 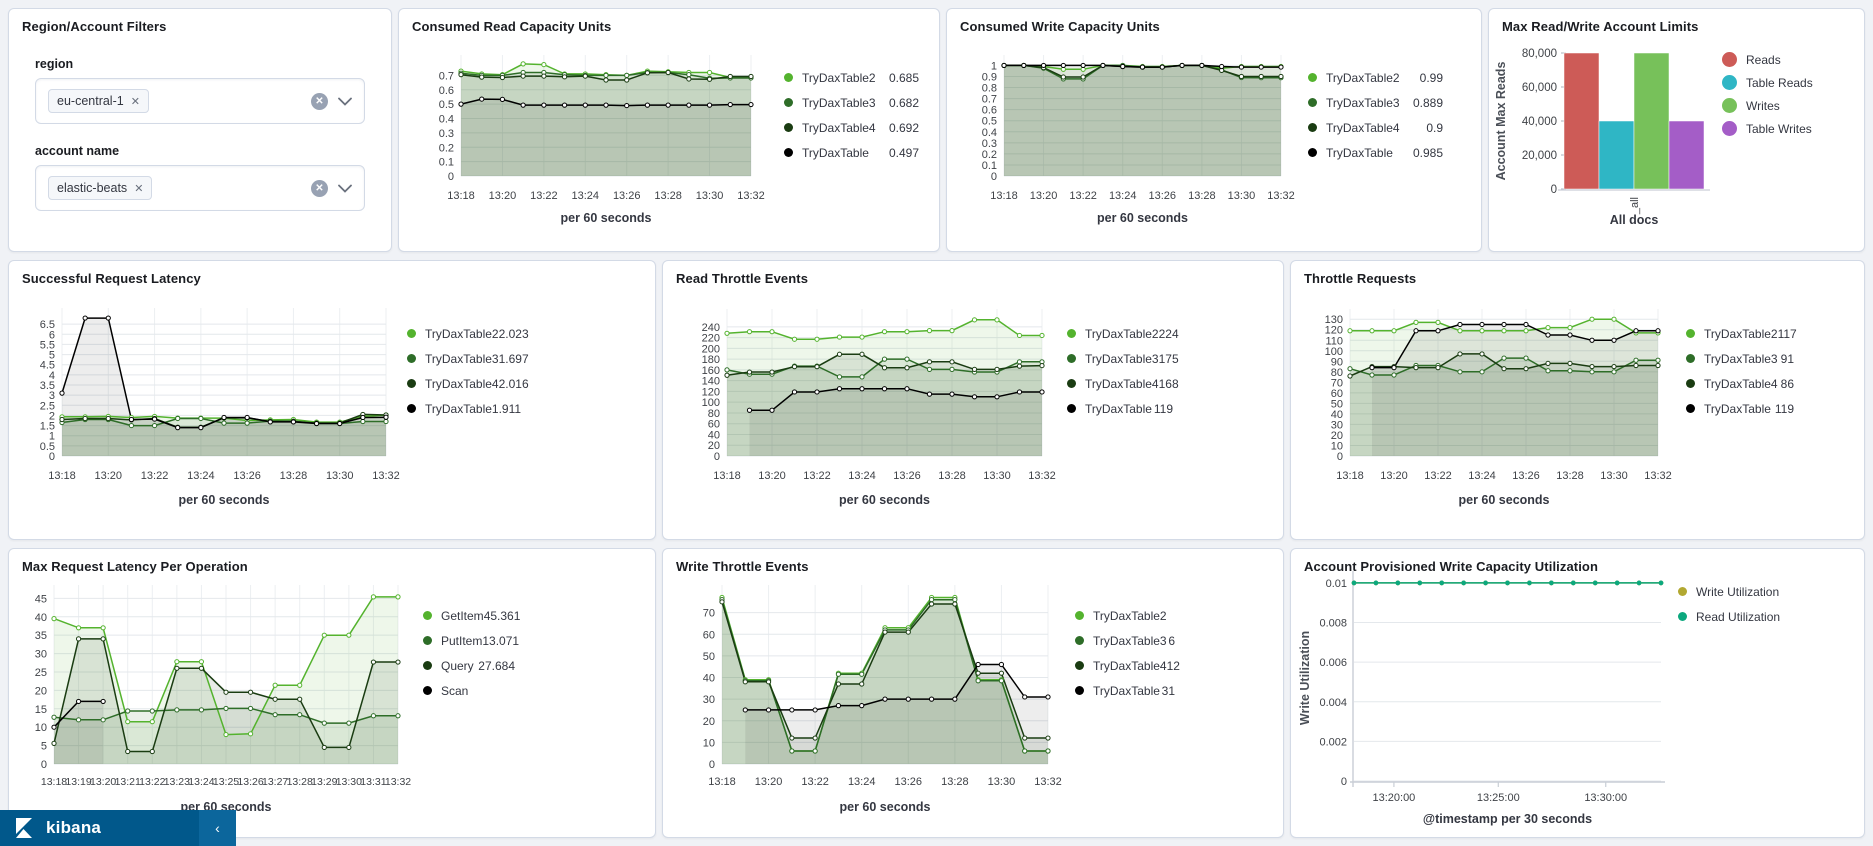 What do you see at coordinates (139, 188) in the screenshot?
I see `remove-account-icon: ✕` at bounding box center [139, 188].